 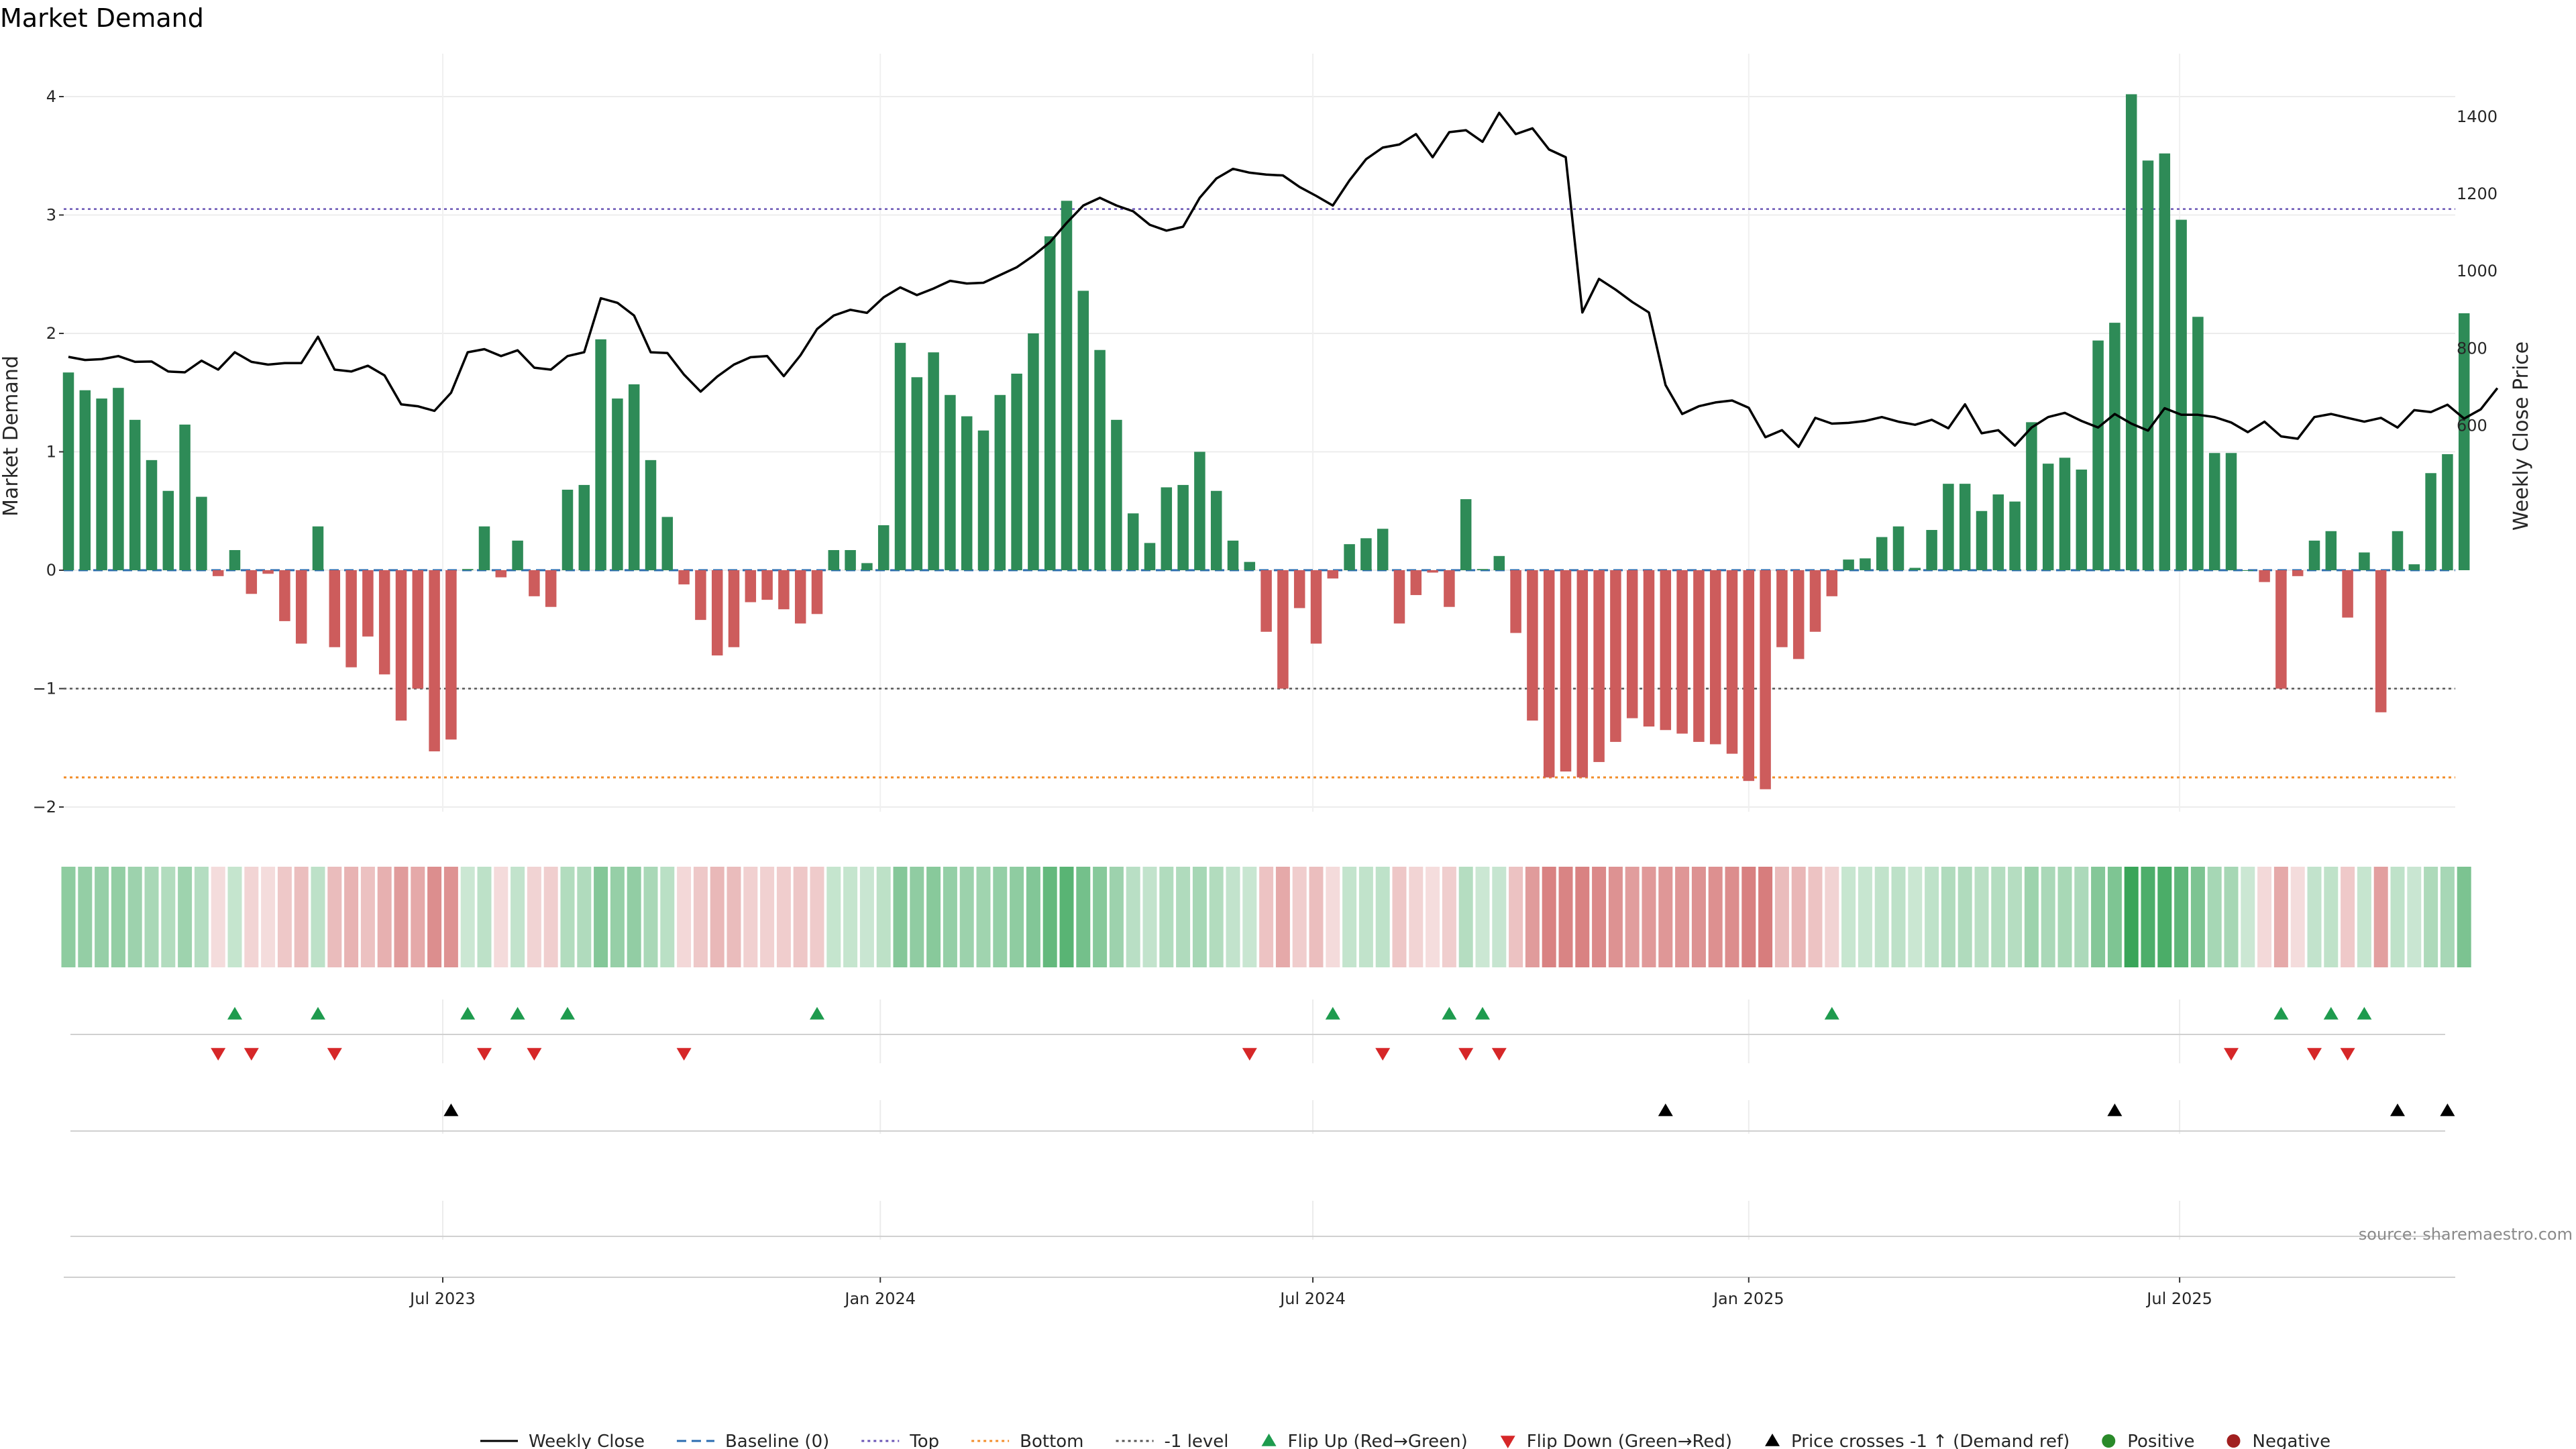 What do you see at coordinates (1266, 917) in the screenshot?
I see `demand-heat-strip` at bounding box center [1266, 917].